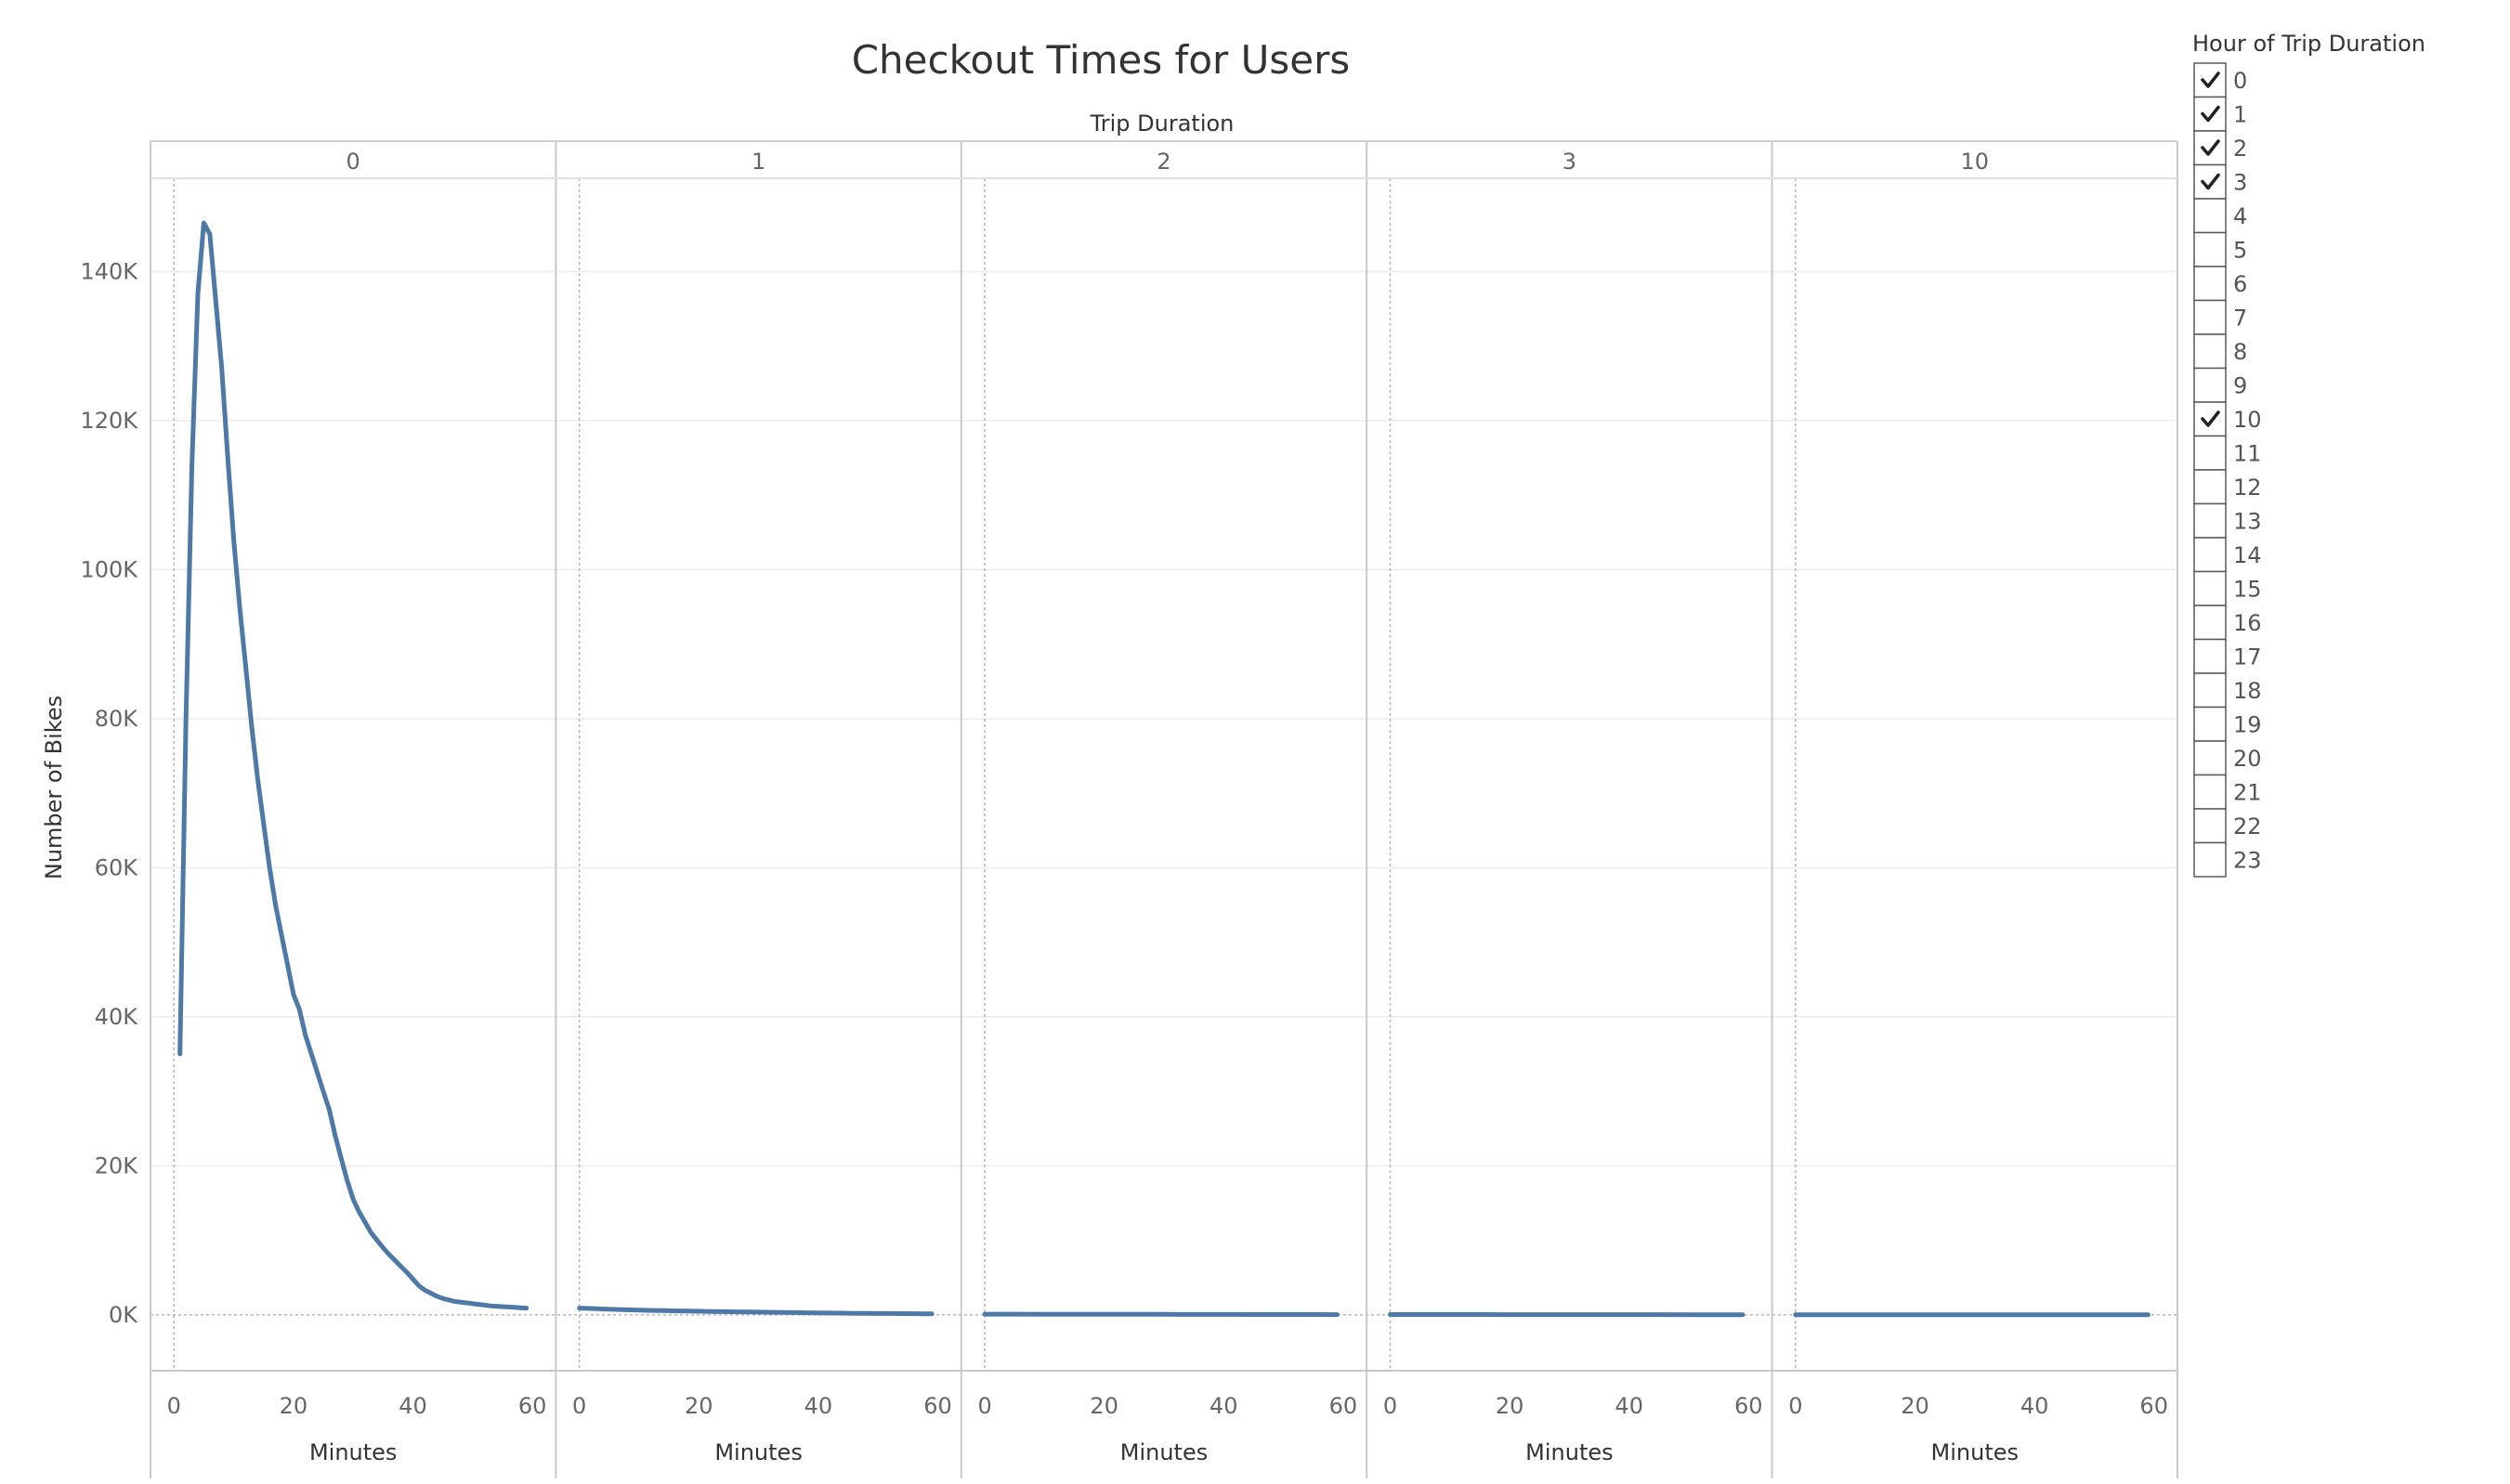 The height and width of the screenshot is (1484, 2510). I want to click on legend-item: 7, so click(2220, 317).